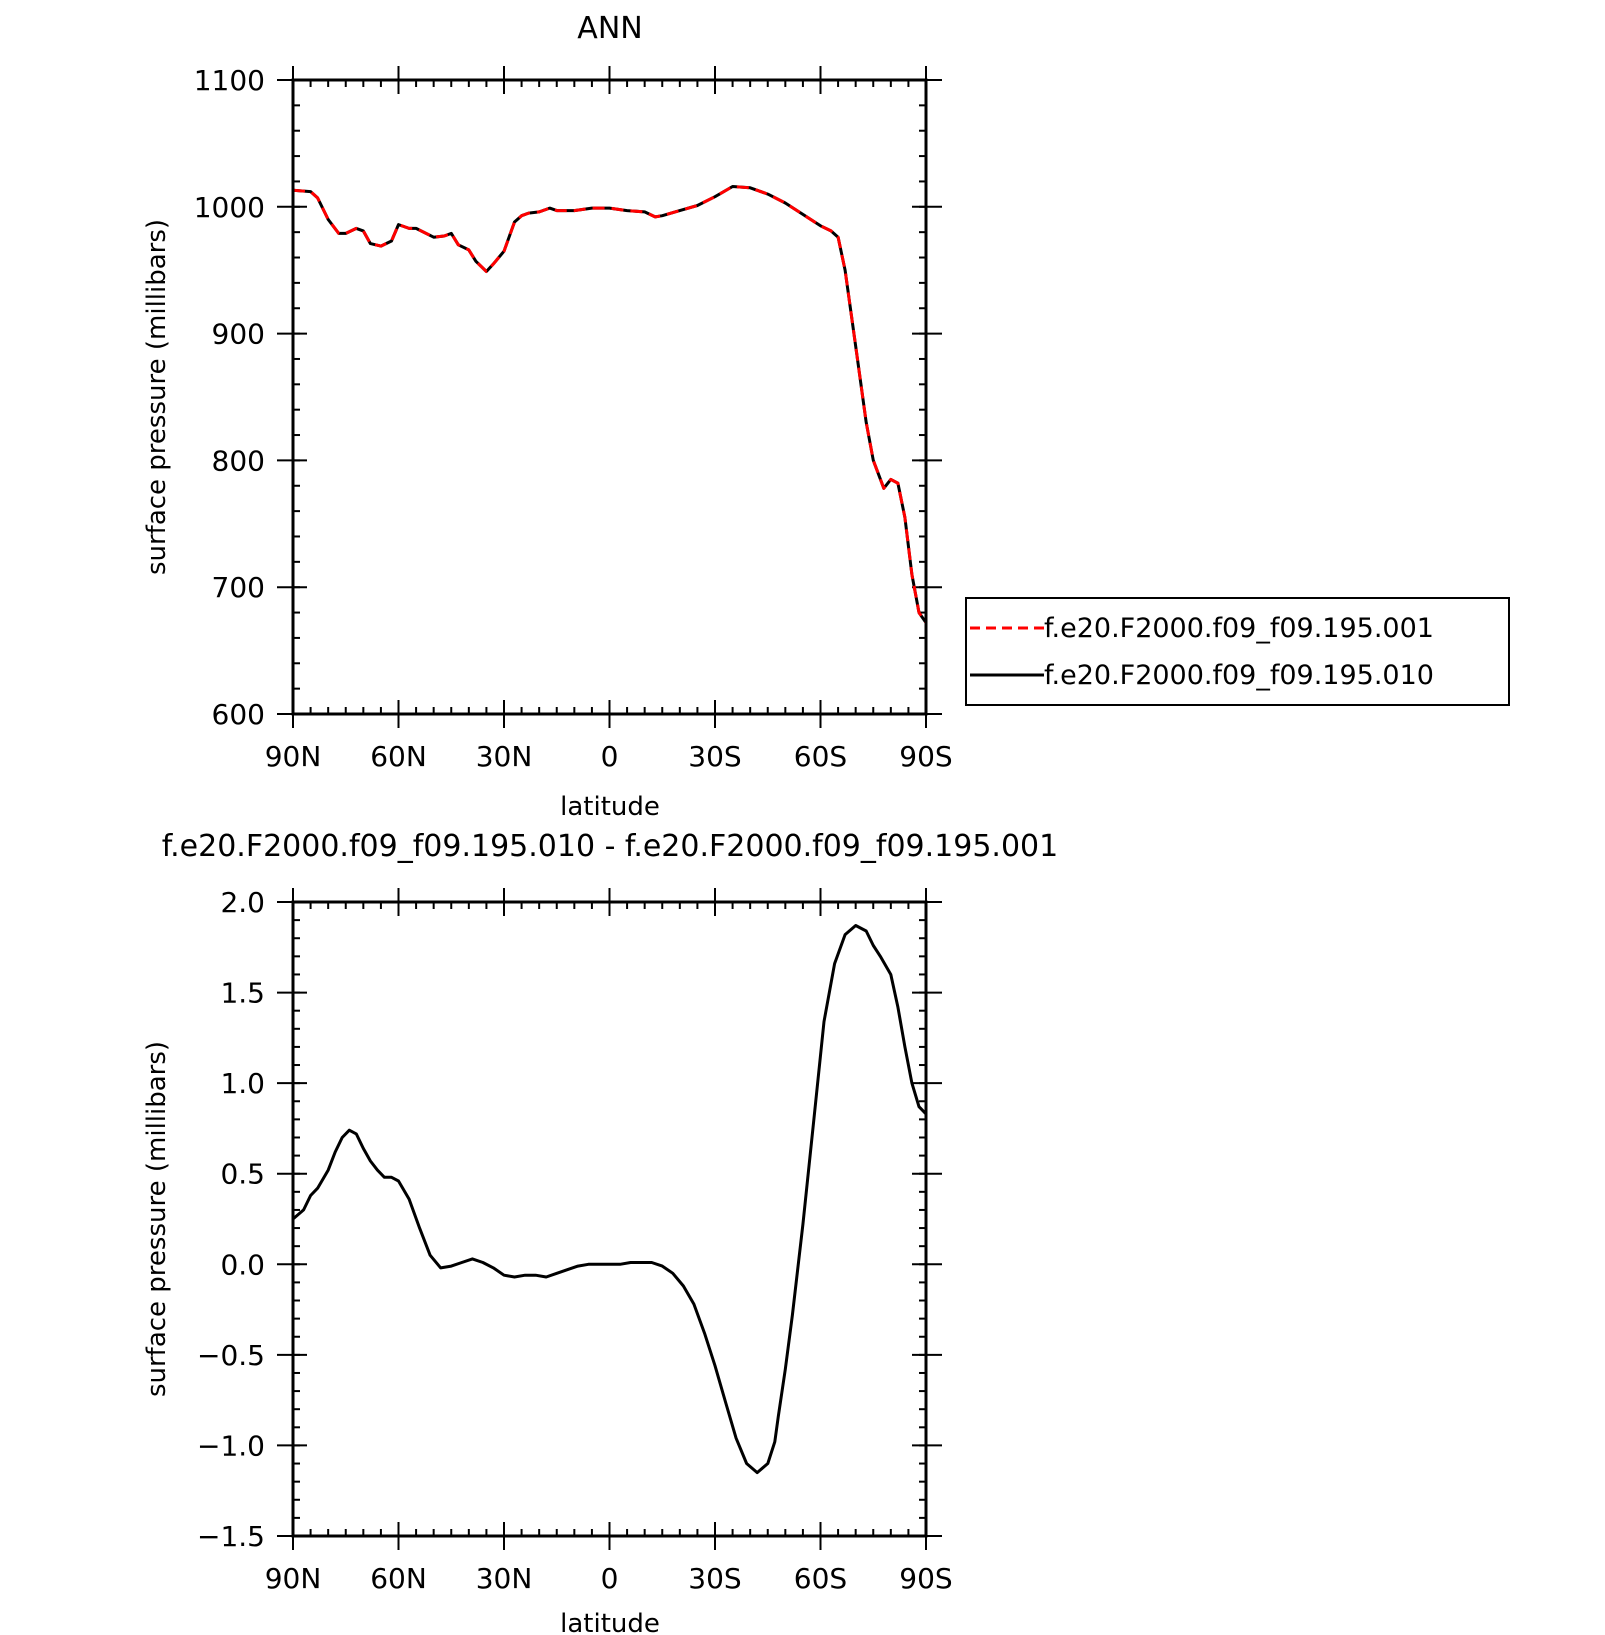  Describe the element at coordinates (231, 1536) in the screenshot. I see `y-tick-label: −1.5` at that location.